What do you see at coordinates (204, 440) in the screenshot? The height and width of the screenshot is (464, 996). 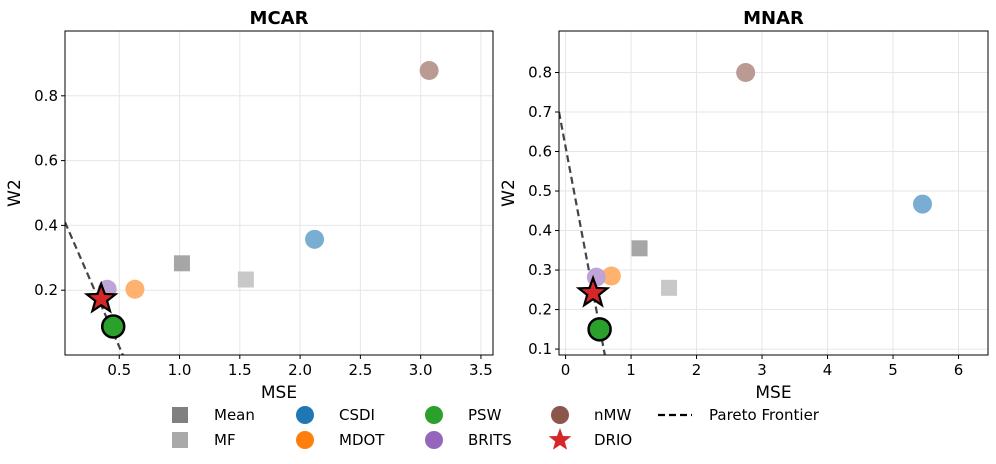 I see `legend-item-mf: MF` at bounding box center [204, 440].